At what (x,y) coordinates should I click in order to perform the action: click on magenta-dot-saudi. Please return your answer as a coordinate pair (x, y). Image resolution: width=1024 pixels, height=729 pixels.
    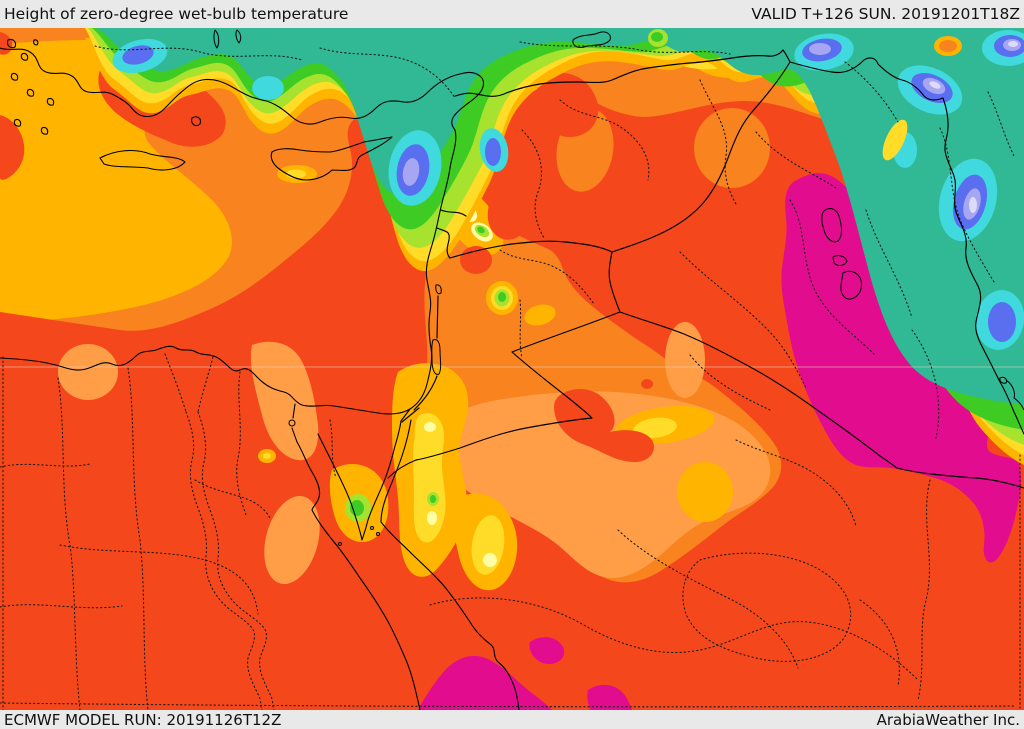
    Looking at the image, I should click on (848, 452).